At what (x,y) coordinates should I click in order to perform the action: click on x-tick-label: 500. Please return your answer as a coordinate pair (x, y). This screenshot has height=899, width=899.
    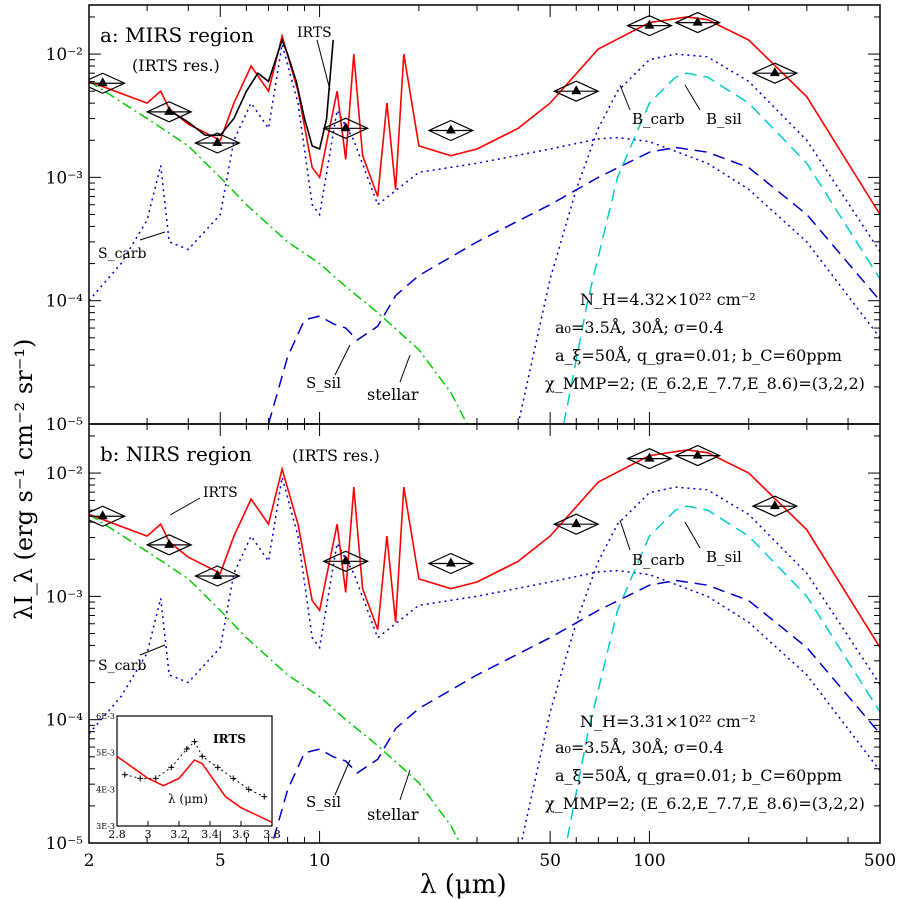
    Looking at the image, I should click on (880, 861).